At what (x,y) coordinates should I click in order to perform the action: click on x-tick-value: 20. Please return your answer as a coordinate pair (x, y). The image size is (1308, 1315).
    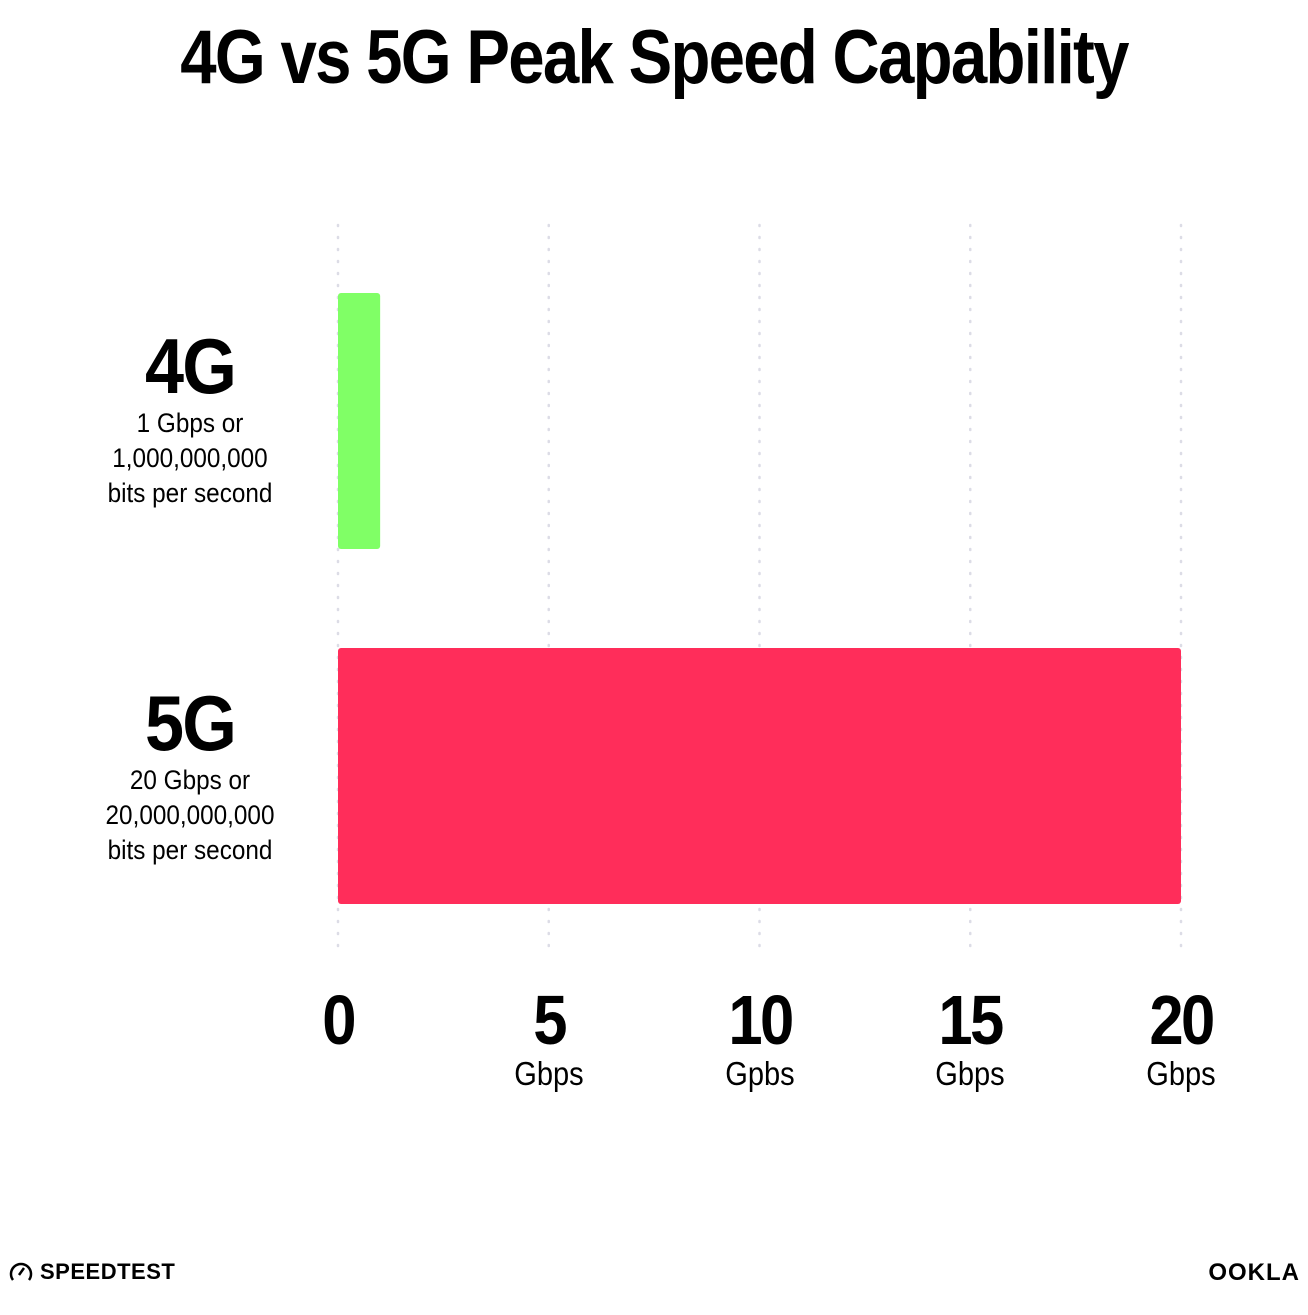
    Looking at the image, I should click on (1182, 1020).